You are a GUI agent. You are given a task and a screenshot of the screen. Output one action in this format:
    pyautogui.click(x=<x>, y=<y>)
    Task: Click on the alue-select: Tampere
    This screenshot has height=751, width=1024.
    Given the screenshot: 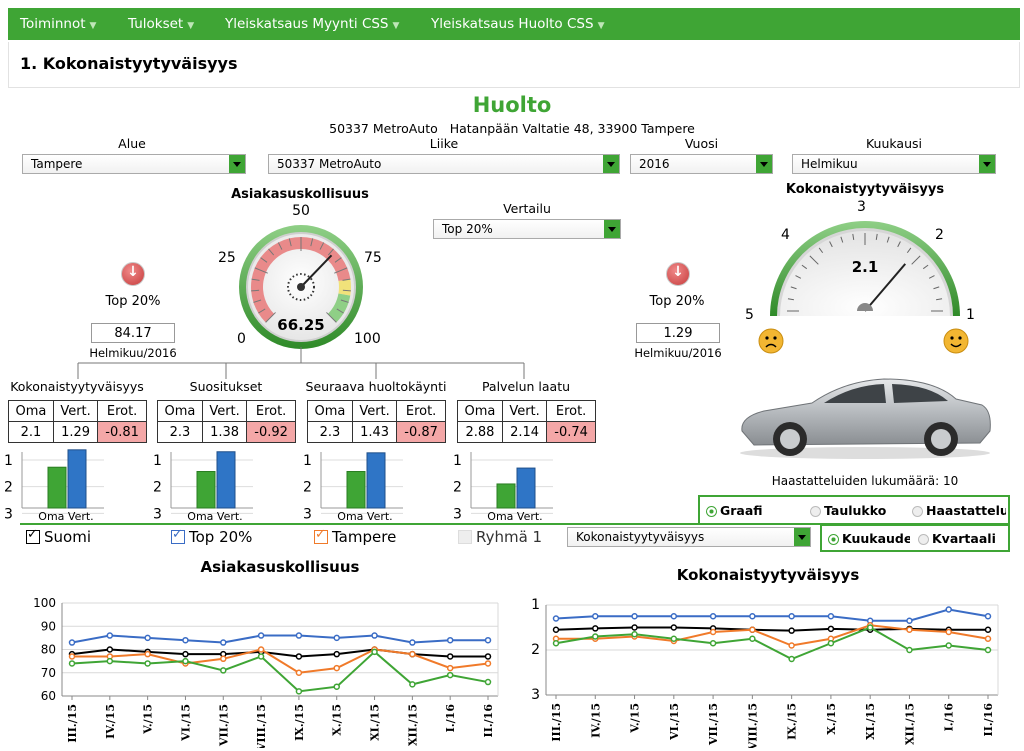 What is the action you would take?
    pyautogui.click(x=134, y=164)
    